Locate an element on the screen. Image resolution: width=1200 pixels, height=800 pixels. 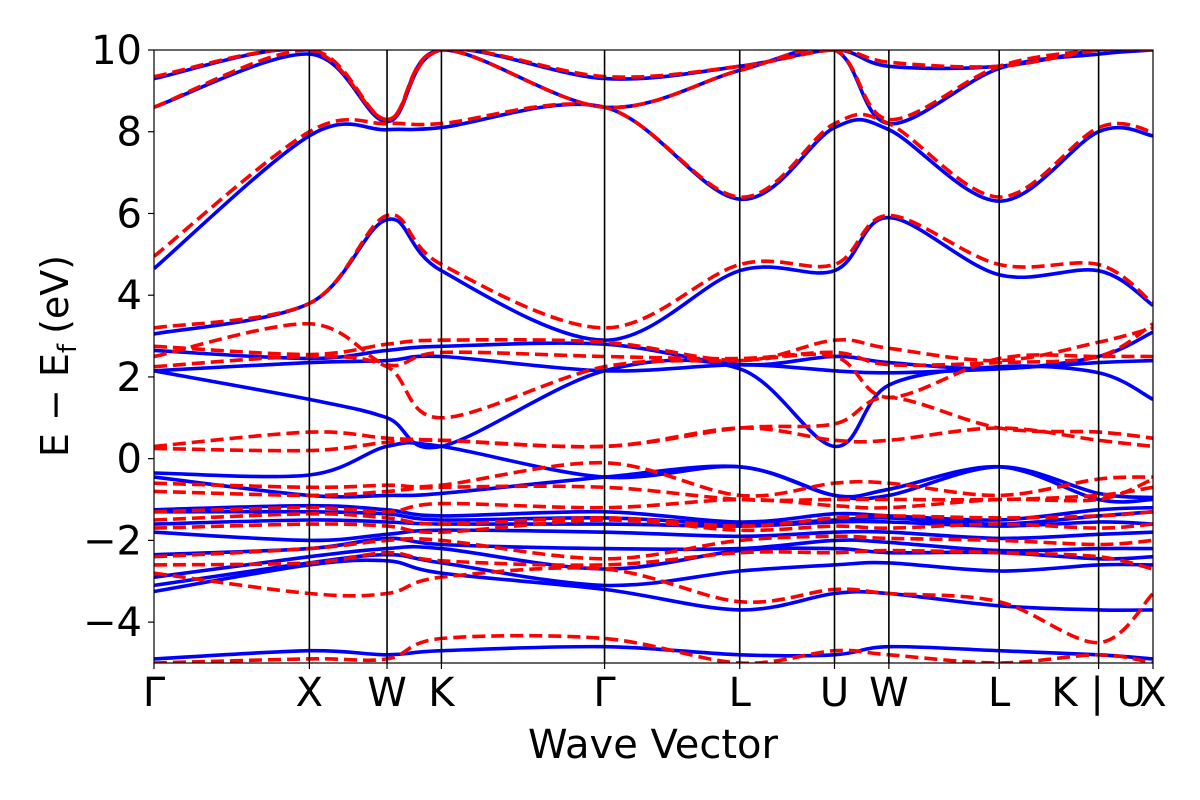
y-axis: −4 −2 0 2 4 6 8 10 is located at coordinates (118, 337).